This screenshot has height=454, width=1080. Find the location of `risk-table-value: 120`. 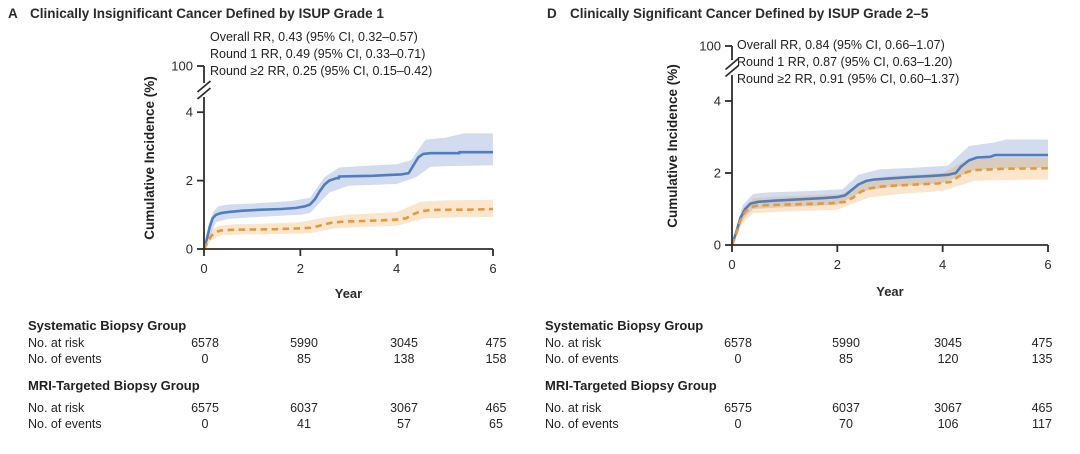

risk-table-value: 120 is located at coordinates (948, 359).